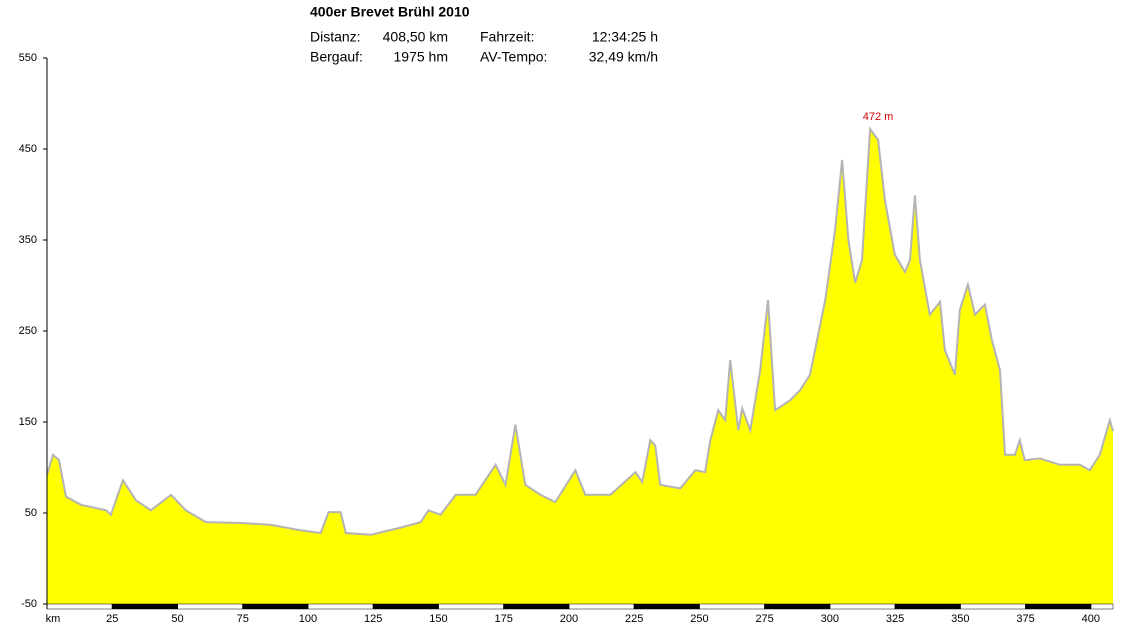  What do you see at coordinates (112, 619) in the screenshot?
I see `x-tick-label: 25` at bounding box center [112, 619].